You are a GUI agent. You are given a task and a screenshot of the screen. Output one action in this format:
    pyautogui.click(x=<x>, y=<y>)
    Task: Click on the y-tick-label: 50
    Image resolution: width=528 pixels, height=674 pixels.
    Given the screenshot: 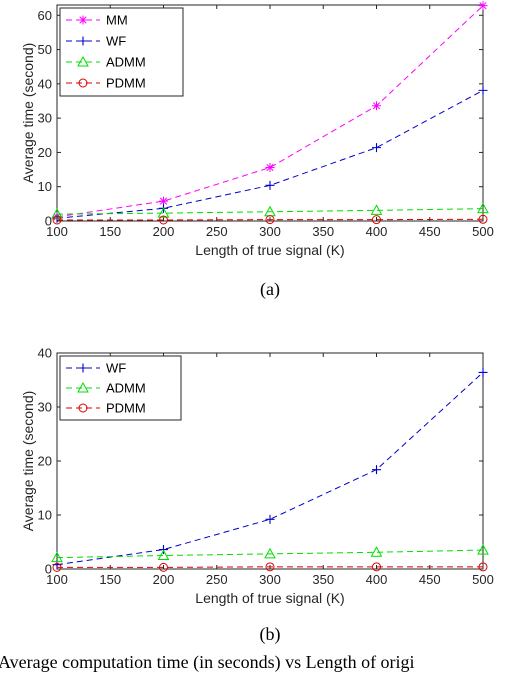 What is the action you would take?
    pyautogui.click(x=45, y=49)
    